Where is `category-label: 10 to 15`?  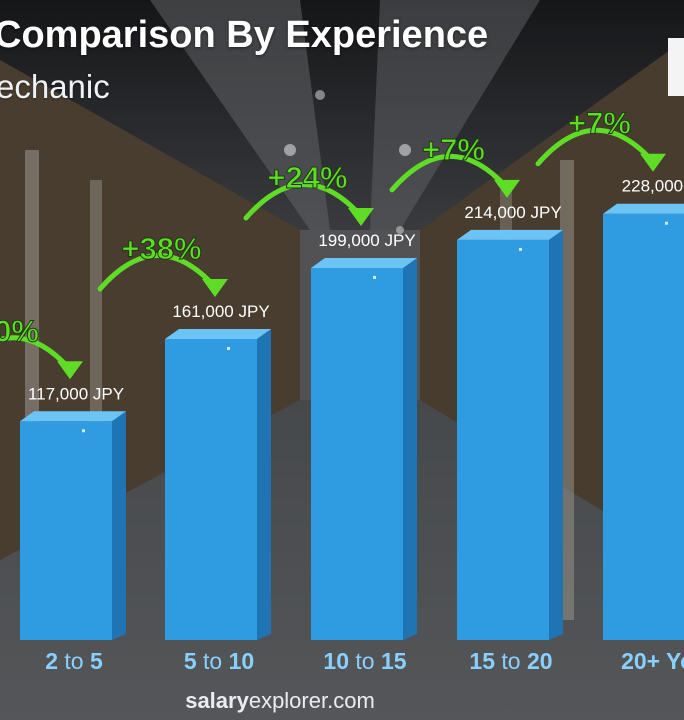
category-label: 10 to 15 is located at coordinates (364, 661).